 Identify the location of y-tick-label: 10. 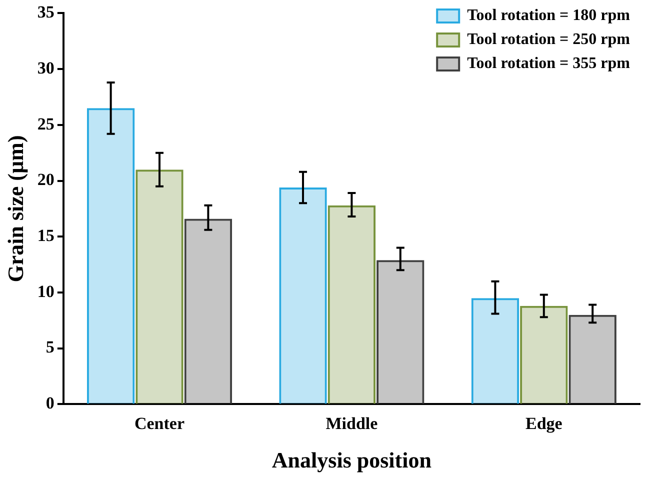
(45, 291).